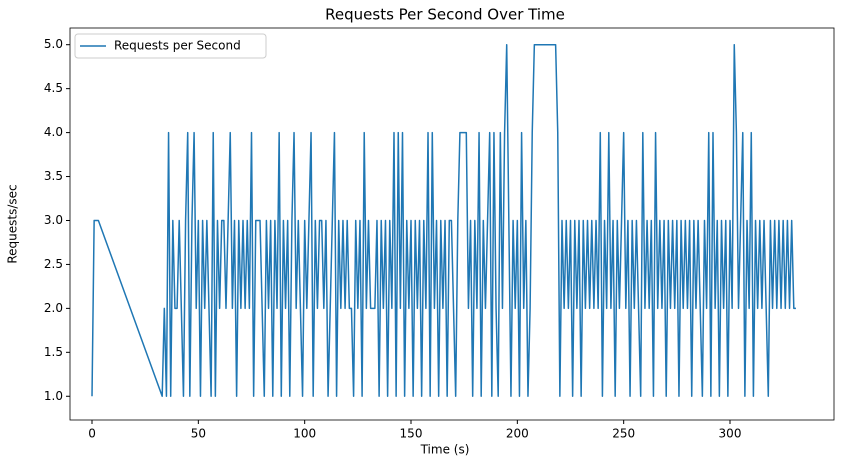  What do you see at coordinates (53, 352) in the screenshot?
I see `y-tick-label: 1.5` at bounding box center [53, 352].